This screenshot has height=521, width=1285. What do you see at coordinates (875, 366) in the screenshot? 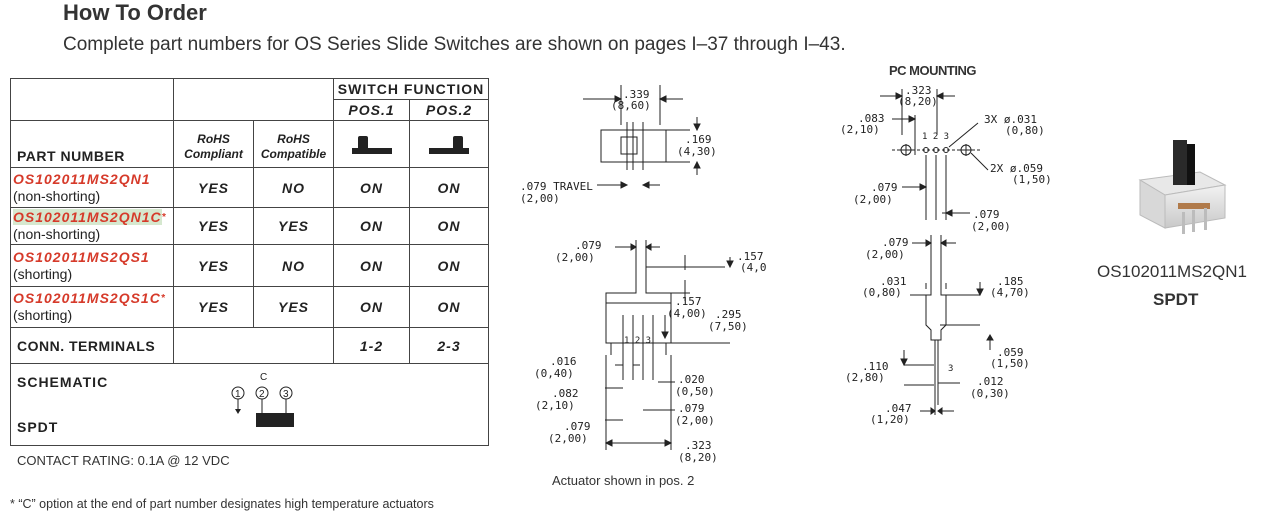
I see `d4-dim-110: .110` at bounding box center [875, 366].